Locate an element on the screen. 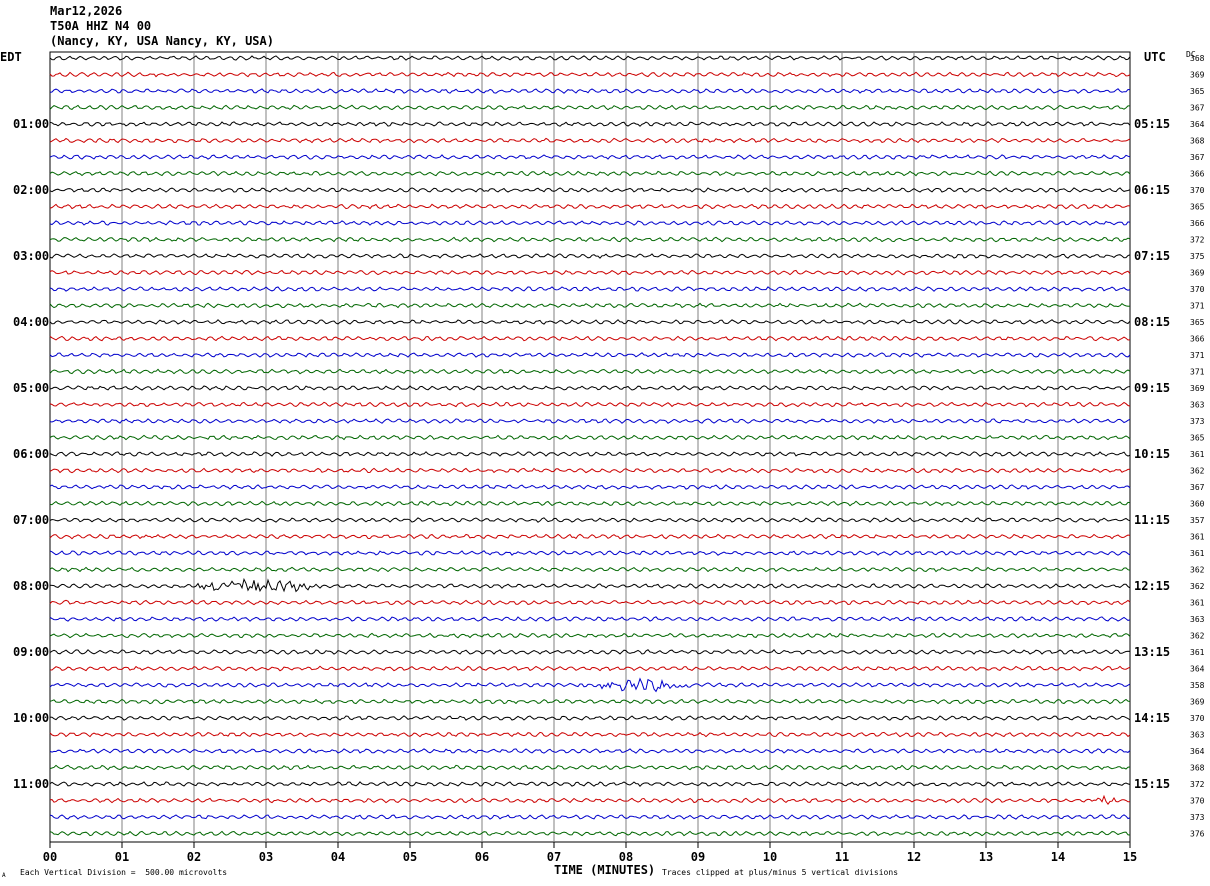  right-hour-label: 11:15 is located at coordinates (1152, 520).